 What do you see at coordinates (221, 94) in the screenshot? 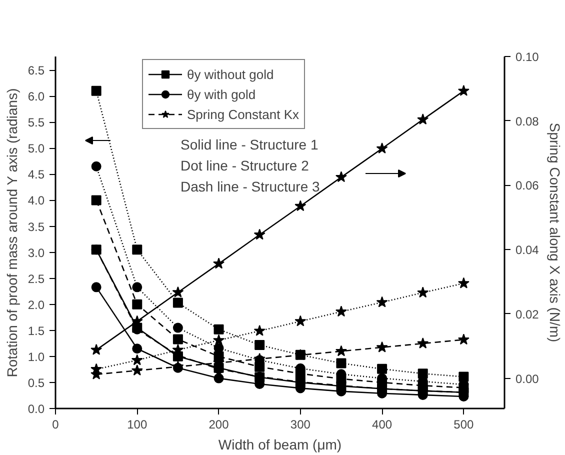
I see `legend-label: θy with gold` at bounding box center [221, 94].